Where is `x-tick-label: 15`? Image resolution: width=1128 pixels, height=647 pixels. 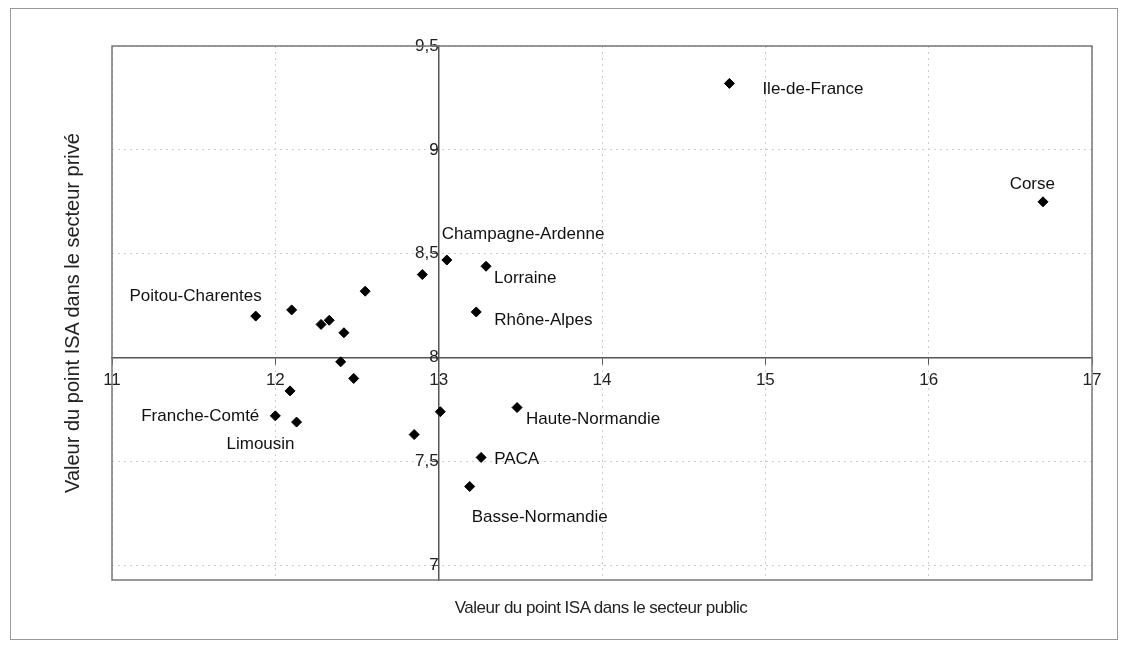
x-tick-label: 15 is located at coordinates (765, 379).